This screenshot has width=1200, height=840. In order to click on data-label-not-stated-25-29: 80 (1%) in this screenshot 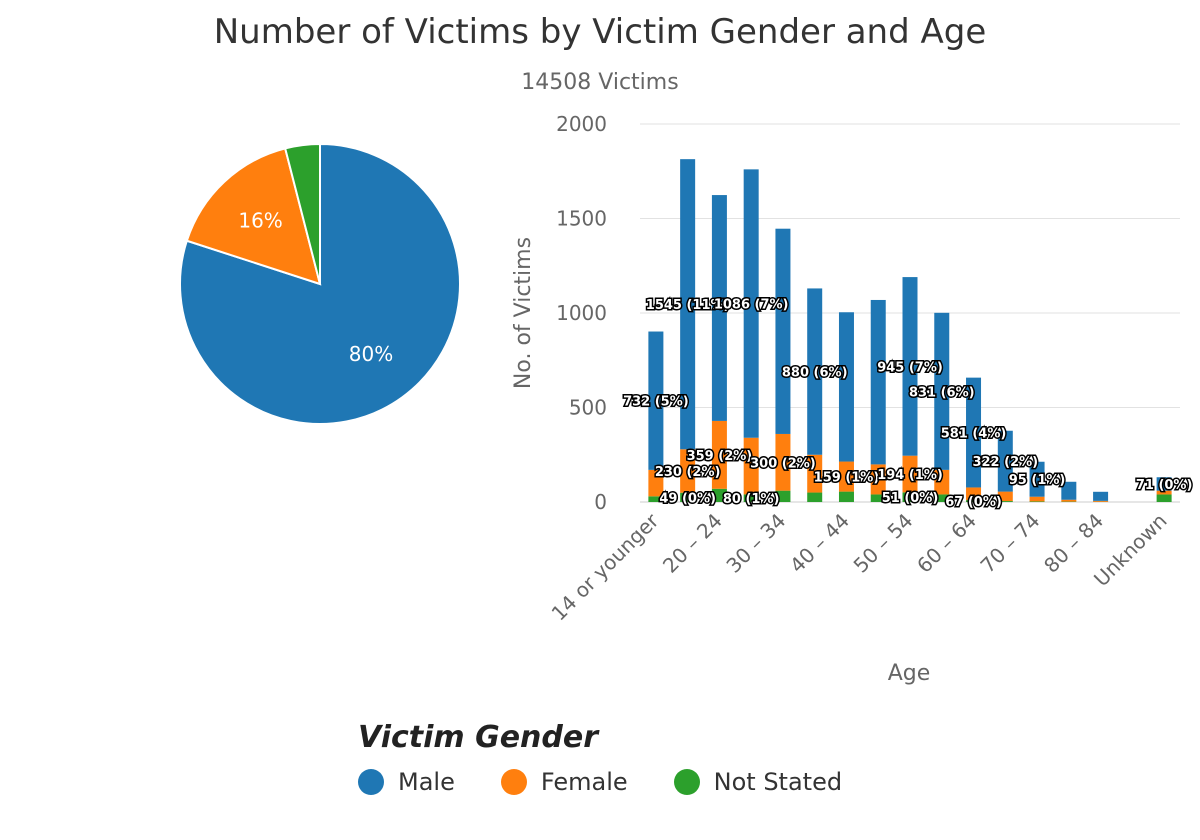, I will do `click(751, 499)`.